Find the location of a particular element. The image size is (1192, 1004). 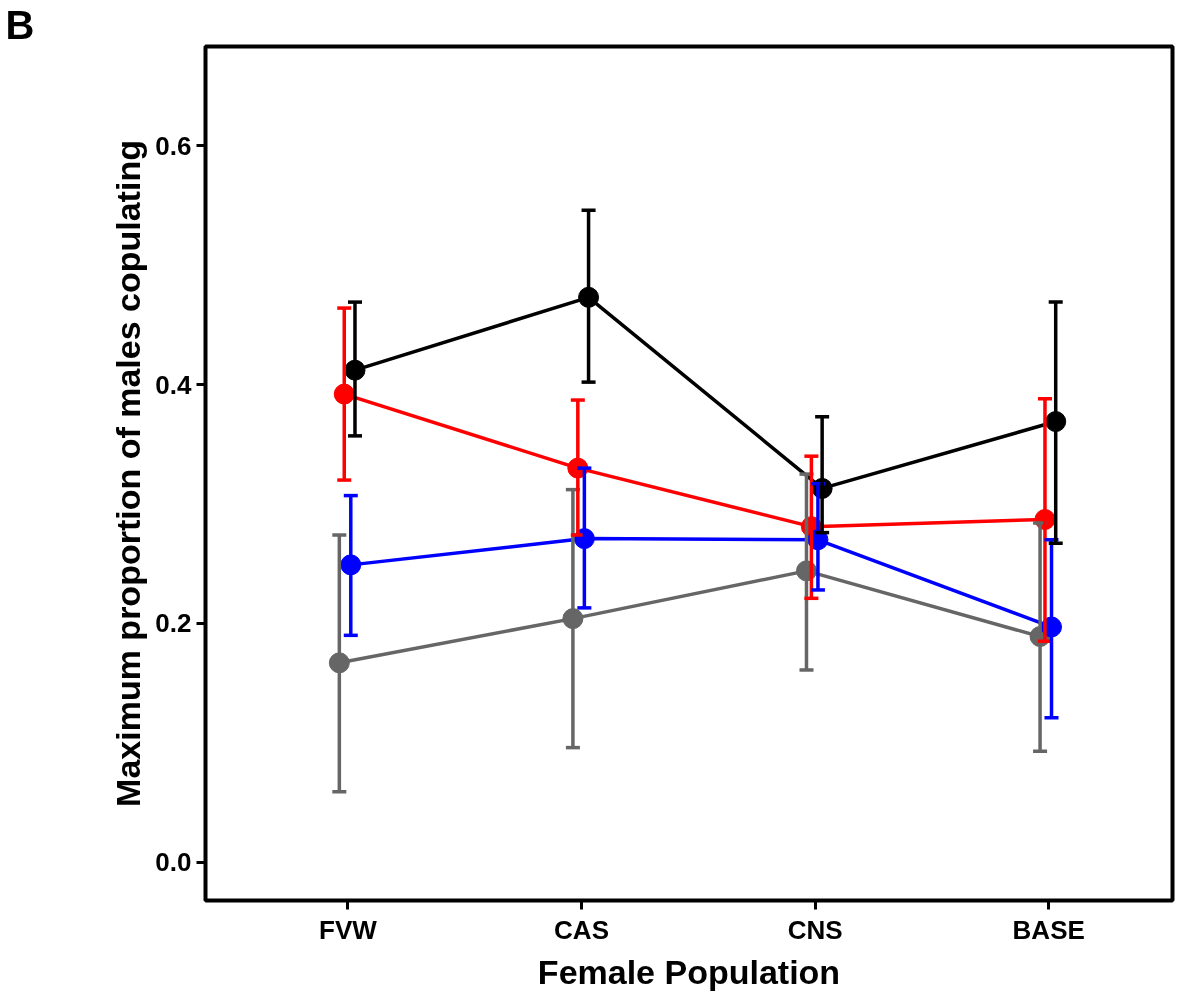

x-tick-label: FVW is located at coordinates (348, 929).